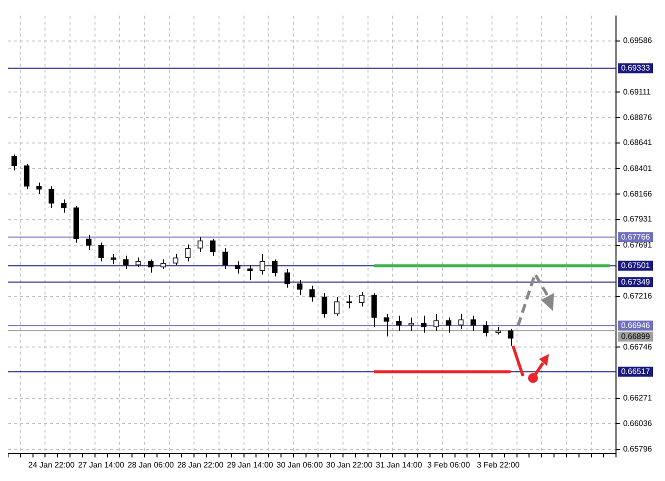 Image resolution: width=665 pixels, height=481 pixels. What do you see at coordinates (200, 465) in the screenshot?
I see `x-tick-label: 28 Jan 22:00` at bounding box center [200, 465].